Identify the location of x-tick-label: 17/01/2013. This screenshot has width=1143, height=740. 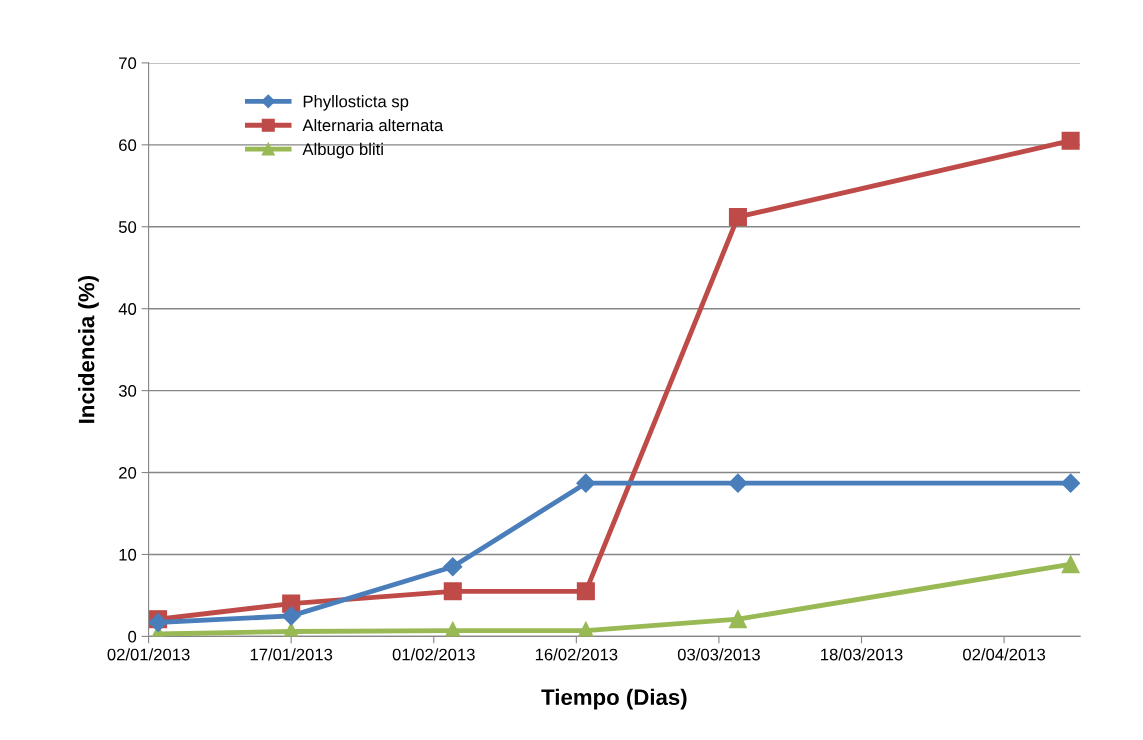
(291, 654).